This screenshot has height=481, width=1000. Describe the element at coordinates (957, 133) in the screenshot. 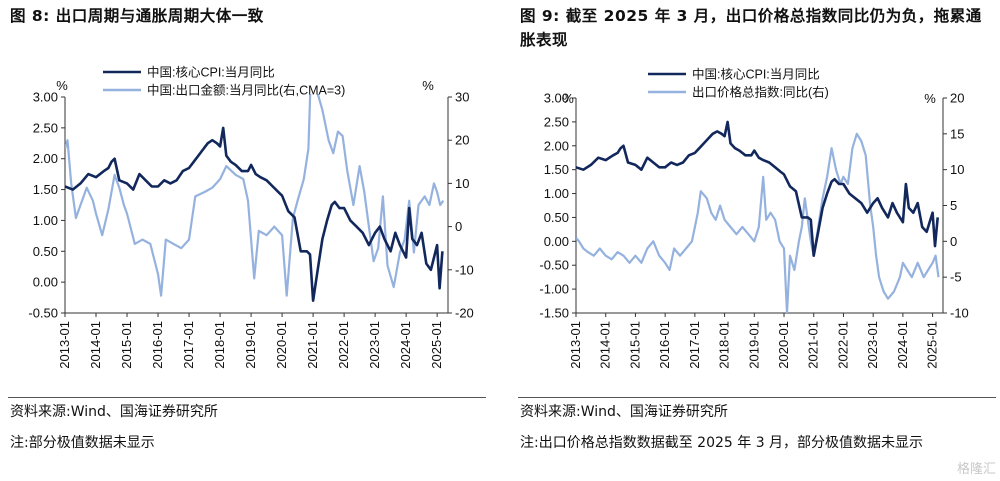

I see `right-tick-label: 15` at that location.